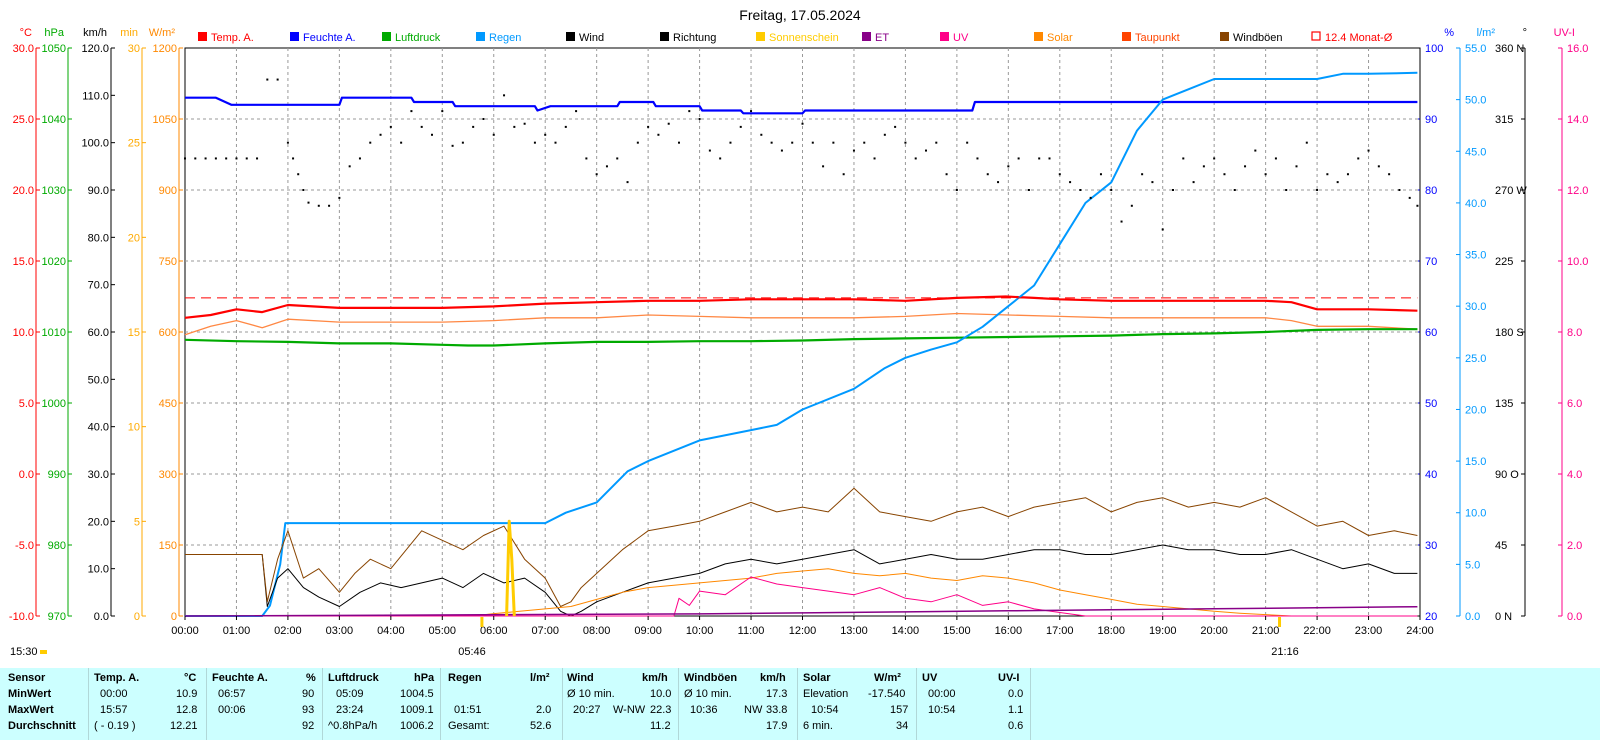 This screenshot has width=1600, height=740. Describe the element at coordinates (1420, 631) in the screenshot. I see `x-tick-label: 24:00` at that location.